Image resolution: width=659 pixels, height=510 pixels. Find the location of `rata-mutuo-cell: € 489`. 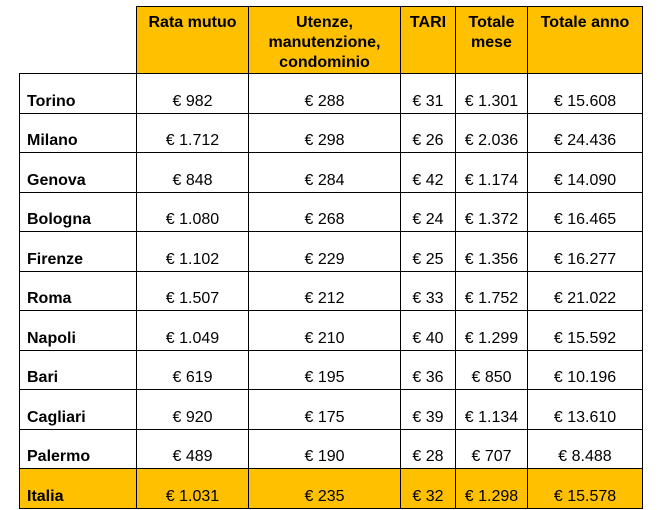

rata-mutuo-cell: € 489 is located at coordinates (192, 448).